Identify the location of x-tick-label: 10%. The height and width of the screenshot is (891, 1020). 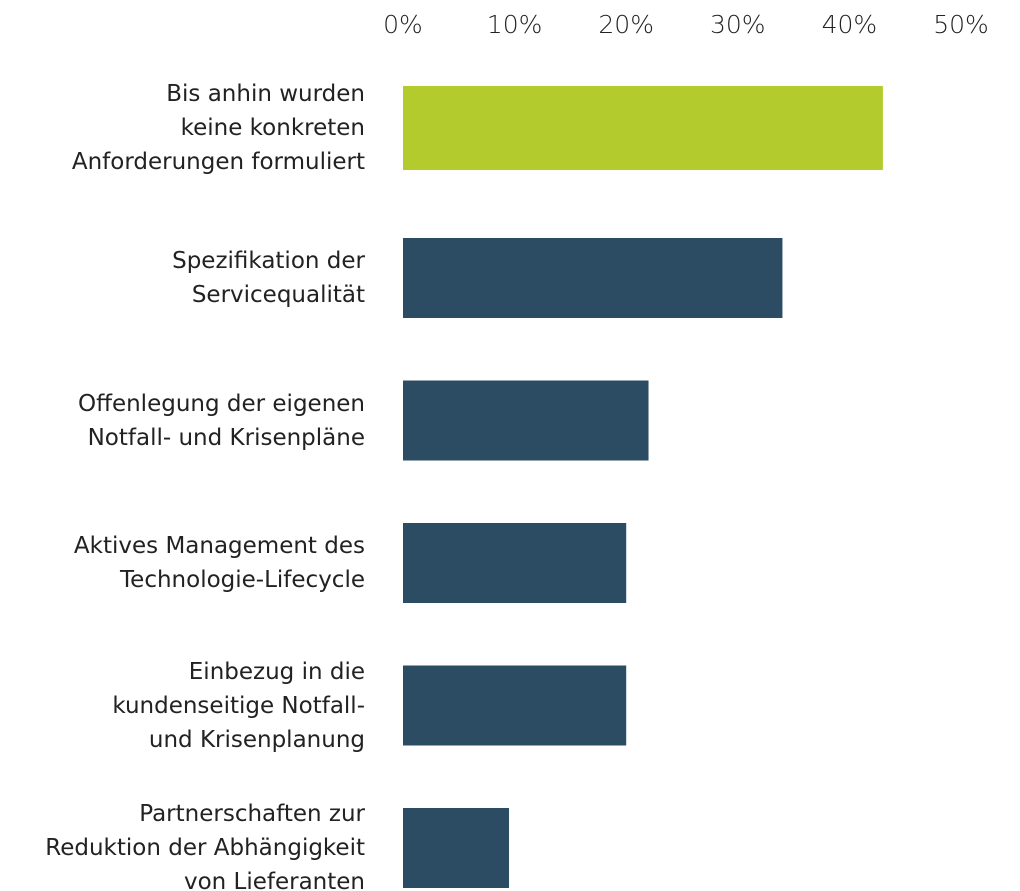
(515, 24).